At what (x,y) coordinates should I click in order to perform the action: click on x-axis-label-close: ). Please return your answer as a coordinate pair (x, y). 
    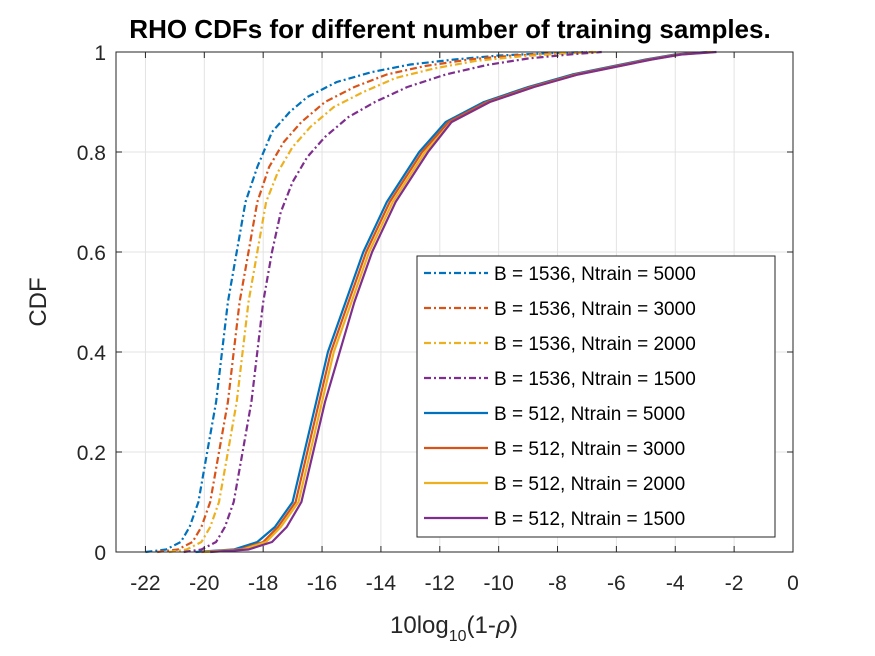
    Looking at the image, I should click on (514, 625).